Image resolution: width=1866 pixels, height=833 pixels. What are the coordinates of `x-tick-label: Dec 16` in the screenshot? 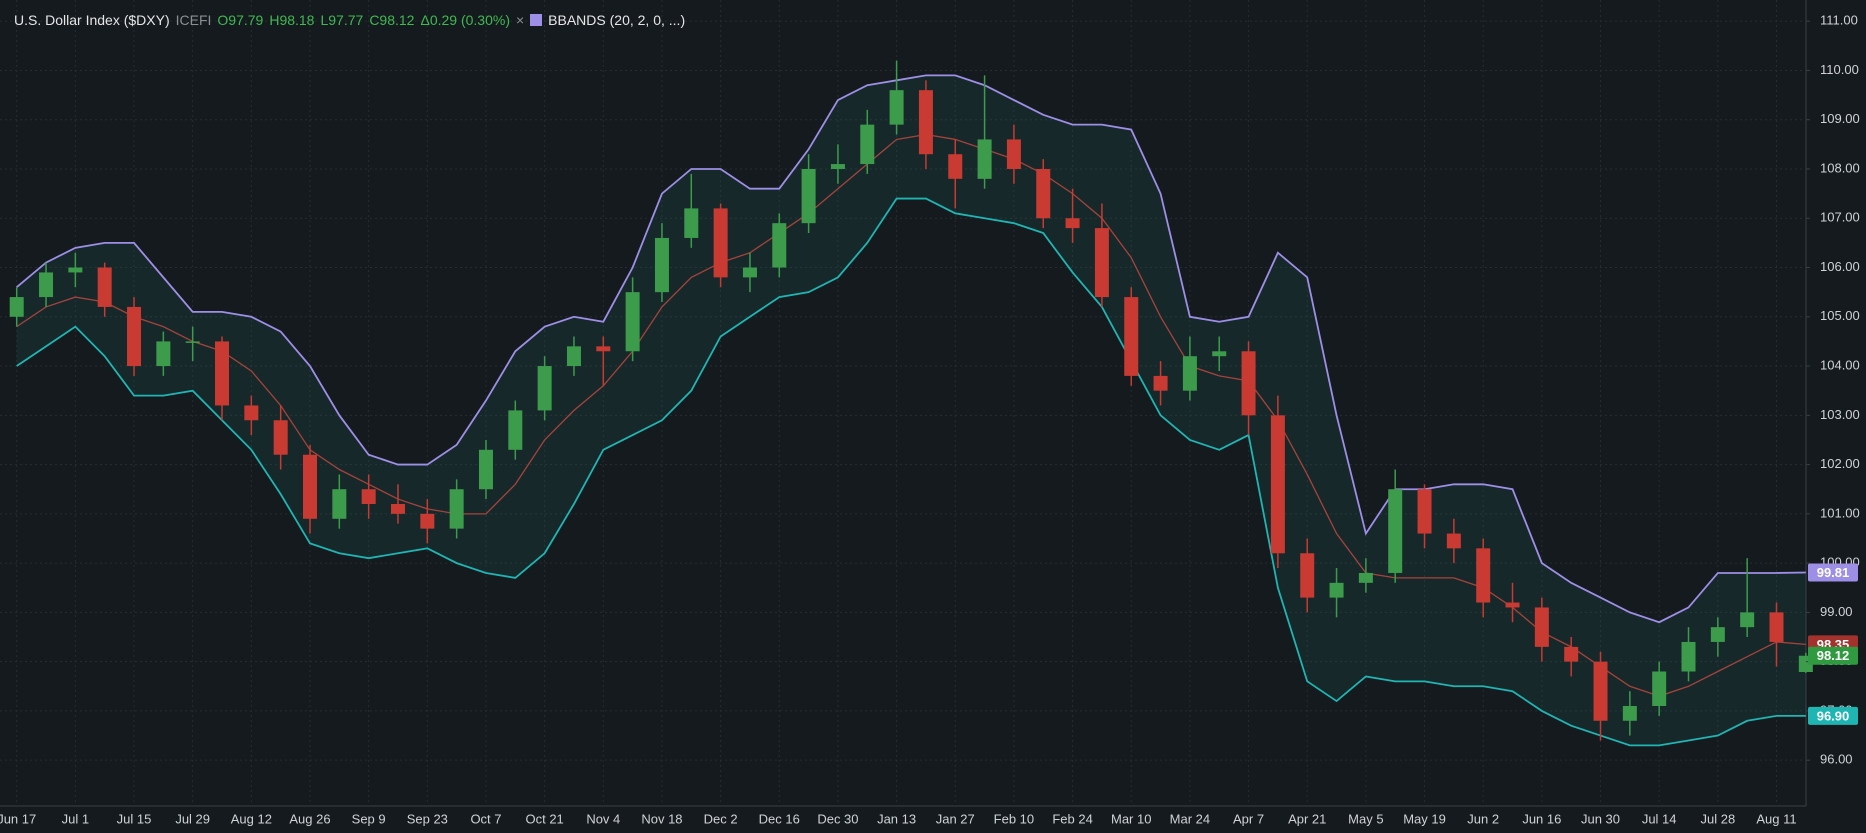 It's located at (779, 818).